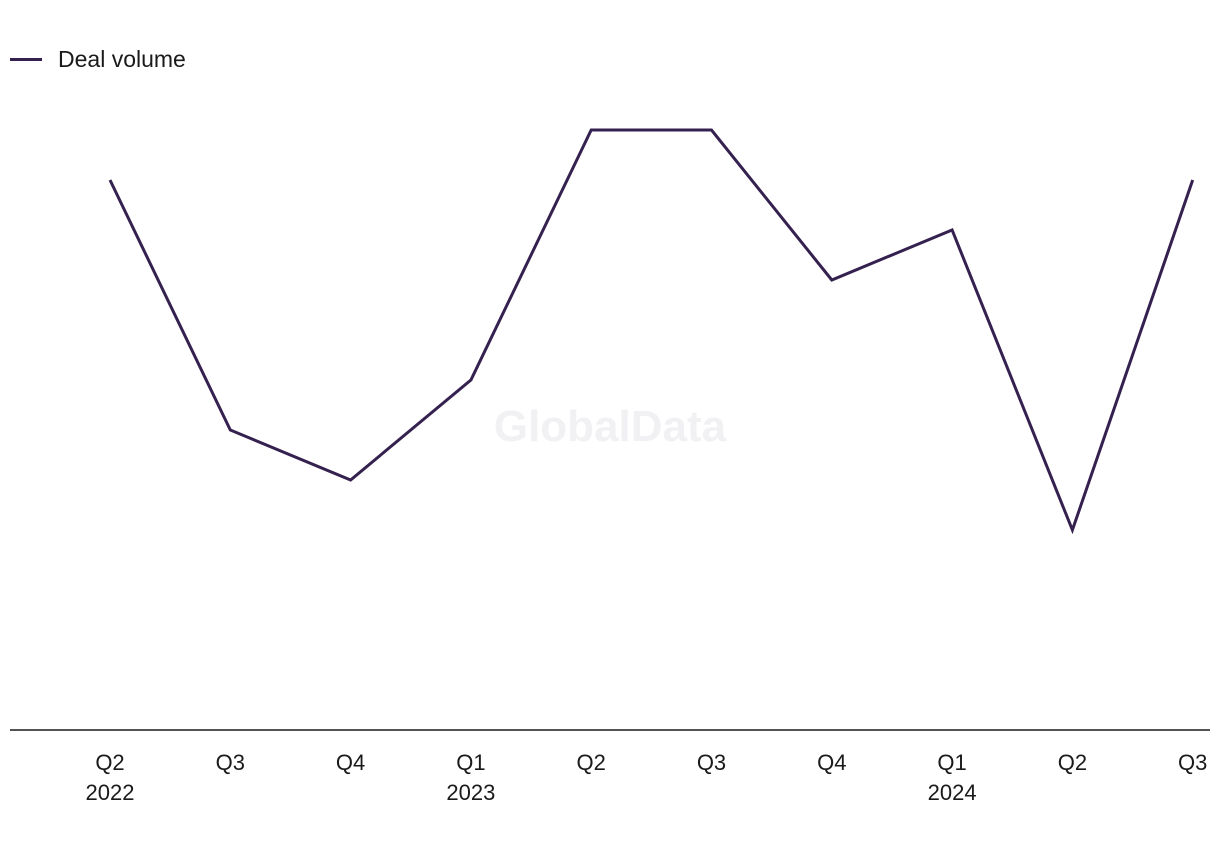  Describe the element at coordinates (122, 59) in the screenshot. I see `legend-label: Deal volume` at that location.